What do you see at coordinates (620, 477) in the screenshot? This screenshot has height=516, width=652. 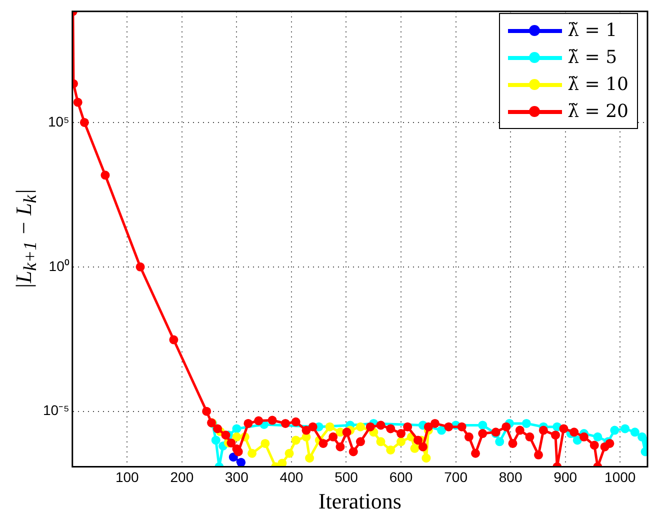 I see `x-tick-label: 1000` at bounding box center [620, 477].